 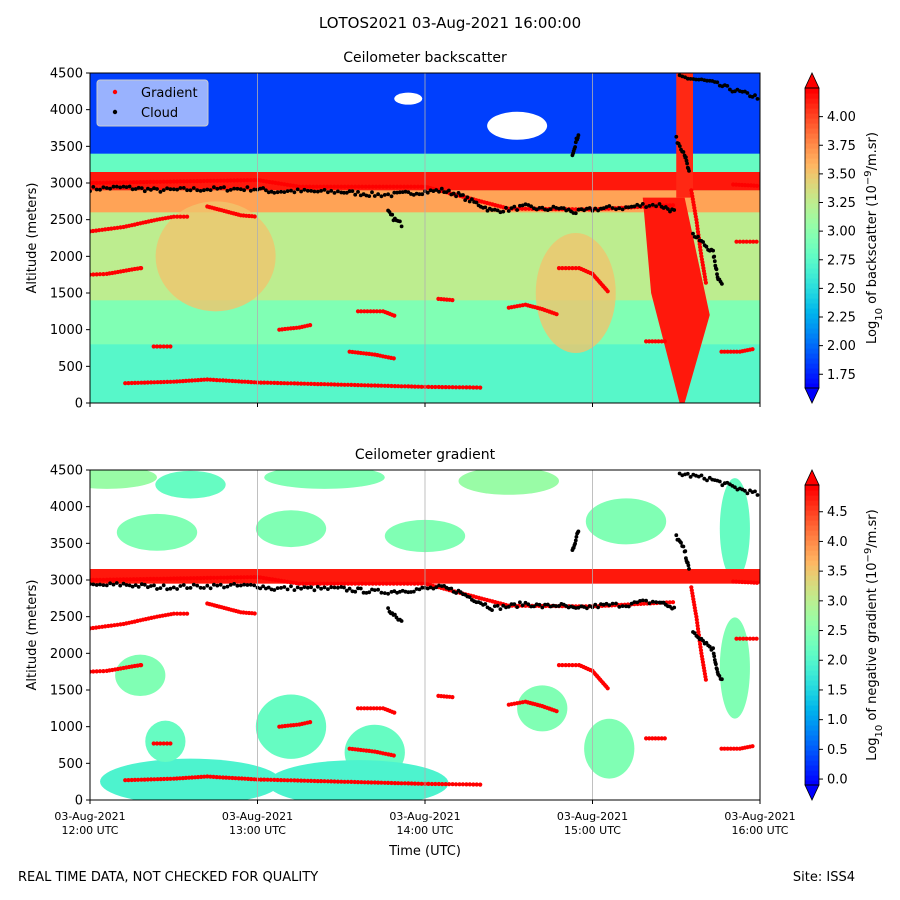 I want to click on colorbar-tick-label: 3.00, so click(x=841, y=232).